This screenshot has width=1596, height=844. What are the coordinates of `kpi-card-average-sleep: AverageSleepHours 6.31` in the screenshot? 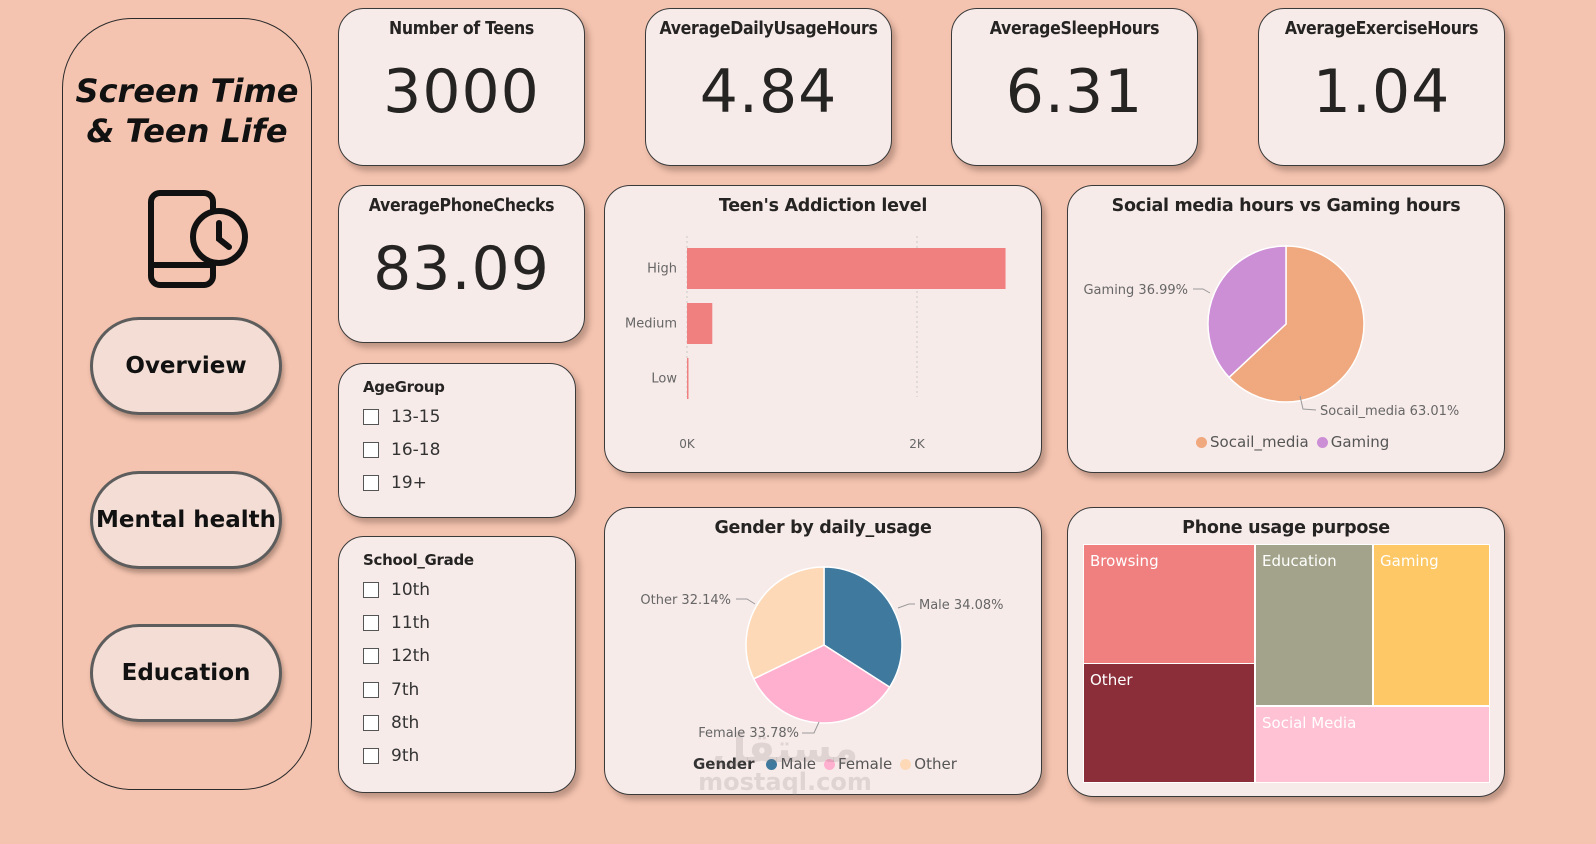 It's located at (1074, 87).